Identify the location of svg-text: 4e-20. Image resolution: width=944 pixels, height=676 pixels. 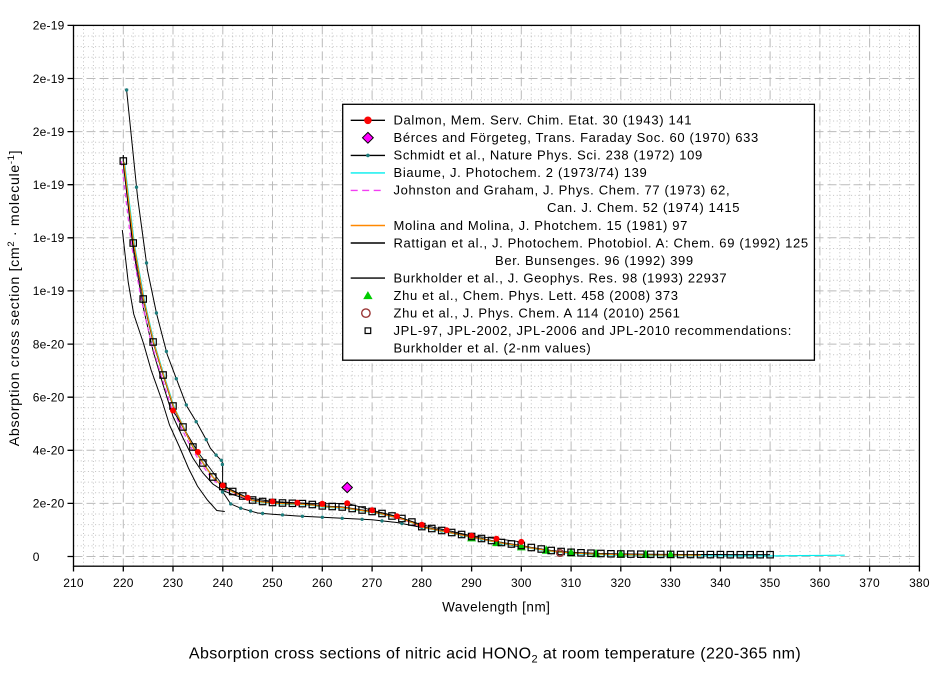
(49, 451).